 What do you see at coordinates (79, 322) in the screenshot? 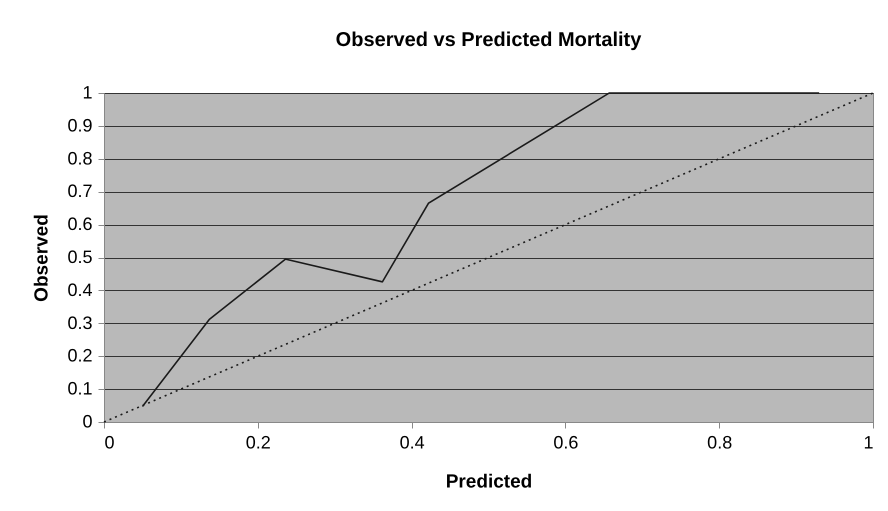
I see `y-tick-label: 0.3` at bounding box center [79, 322].